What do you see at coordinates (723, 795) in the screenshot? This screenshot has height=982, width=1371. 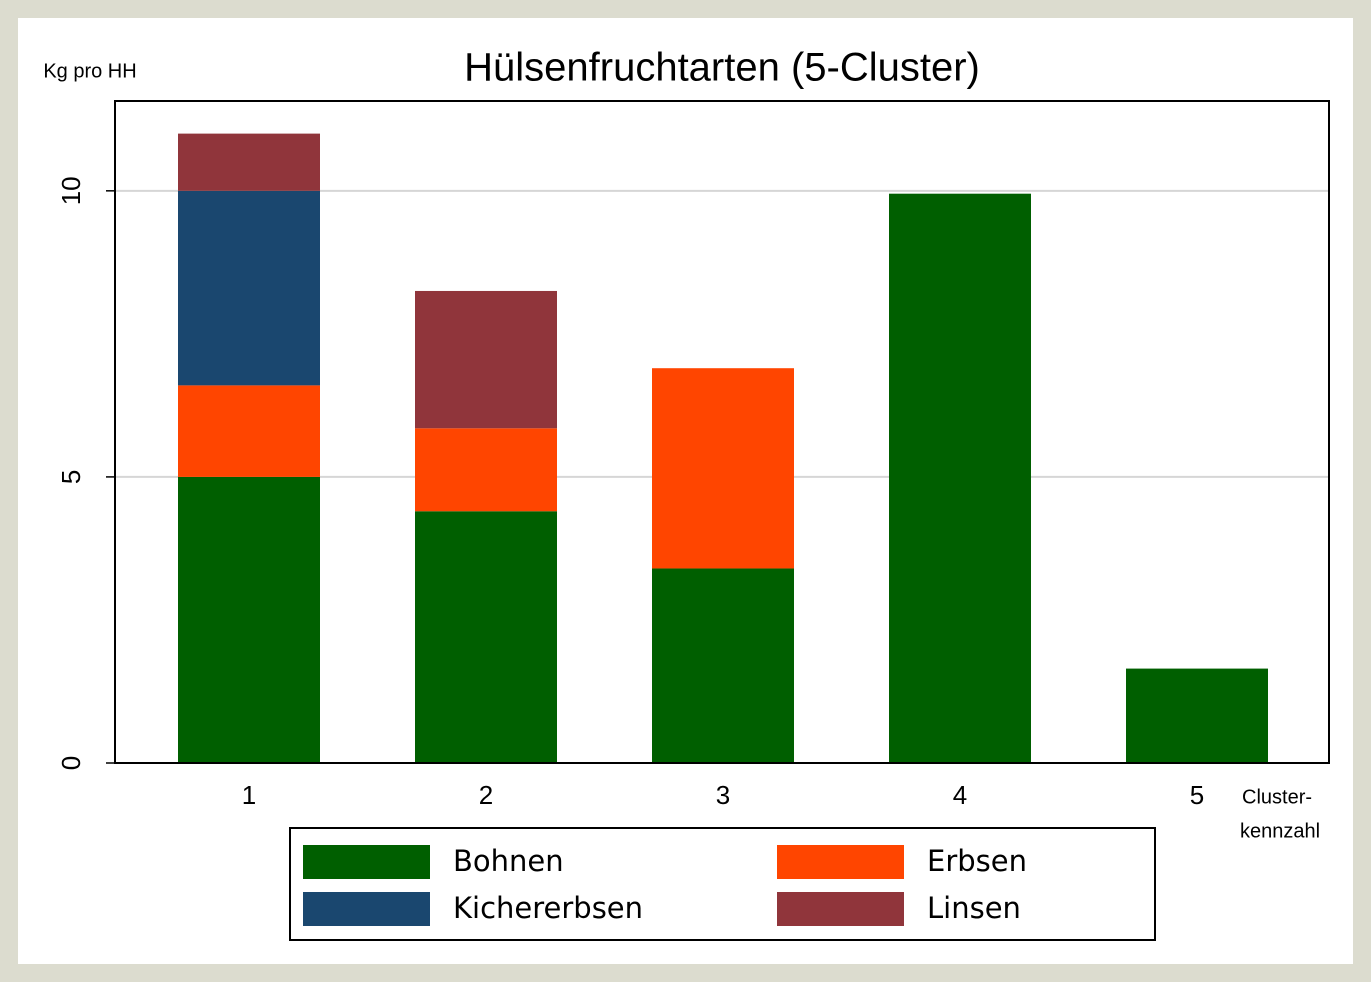 I see `x-tick-label: 3` at bounding box center [723, 795].